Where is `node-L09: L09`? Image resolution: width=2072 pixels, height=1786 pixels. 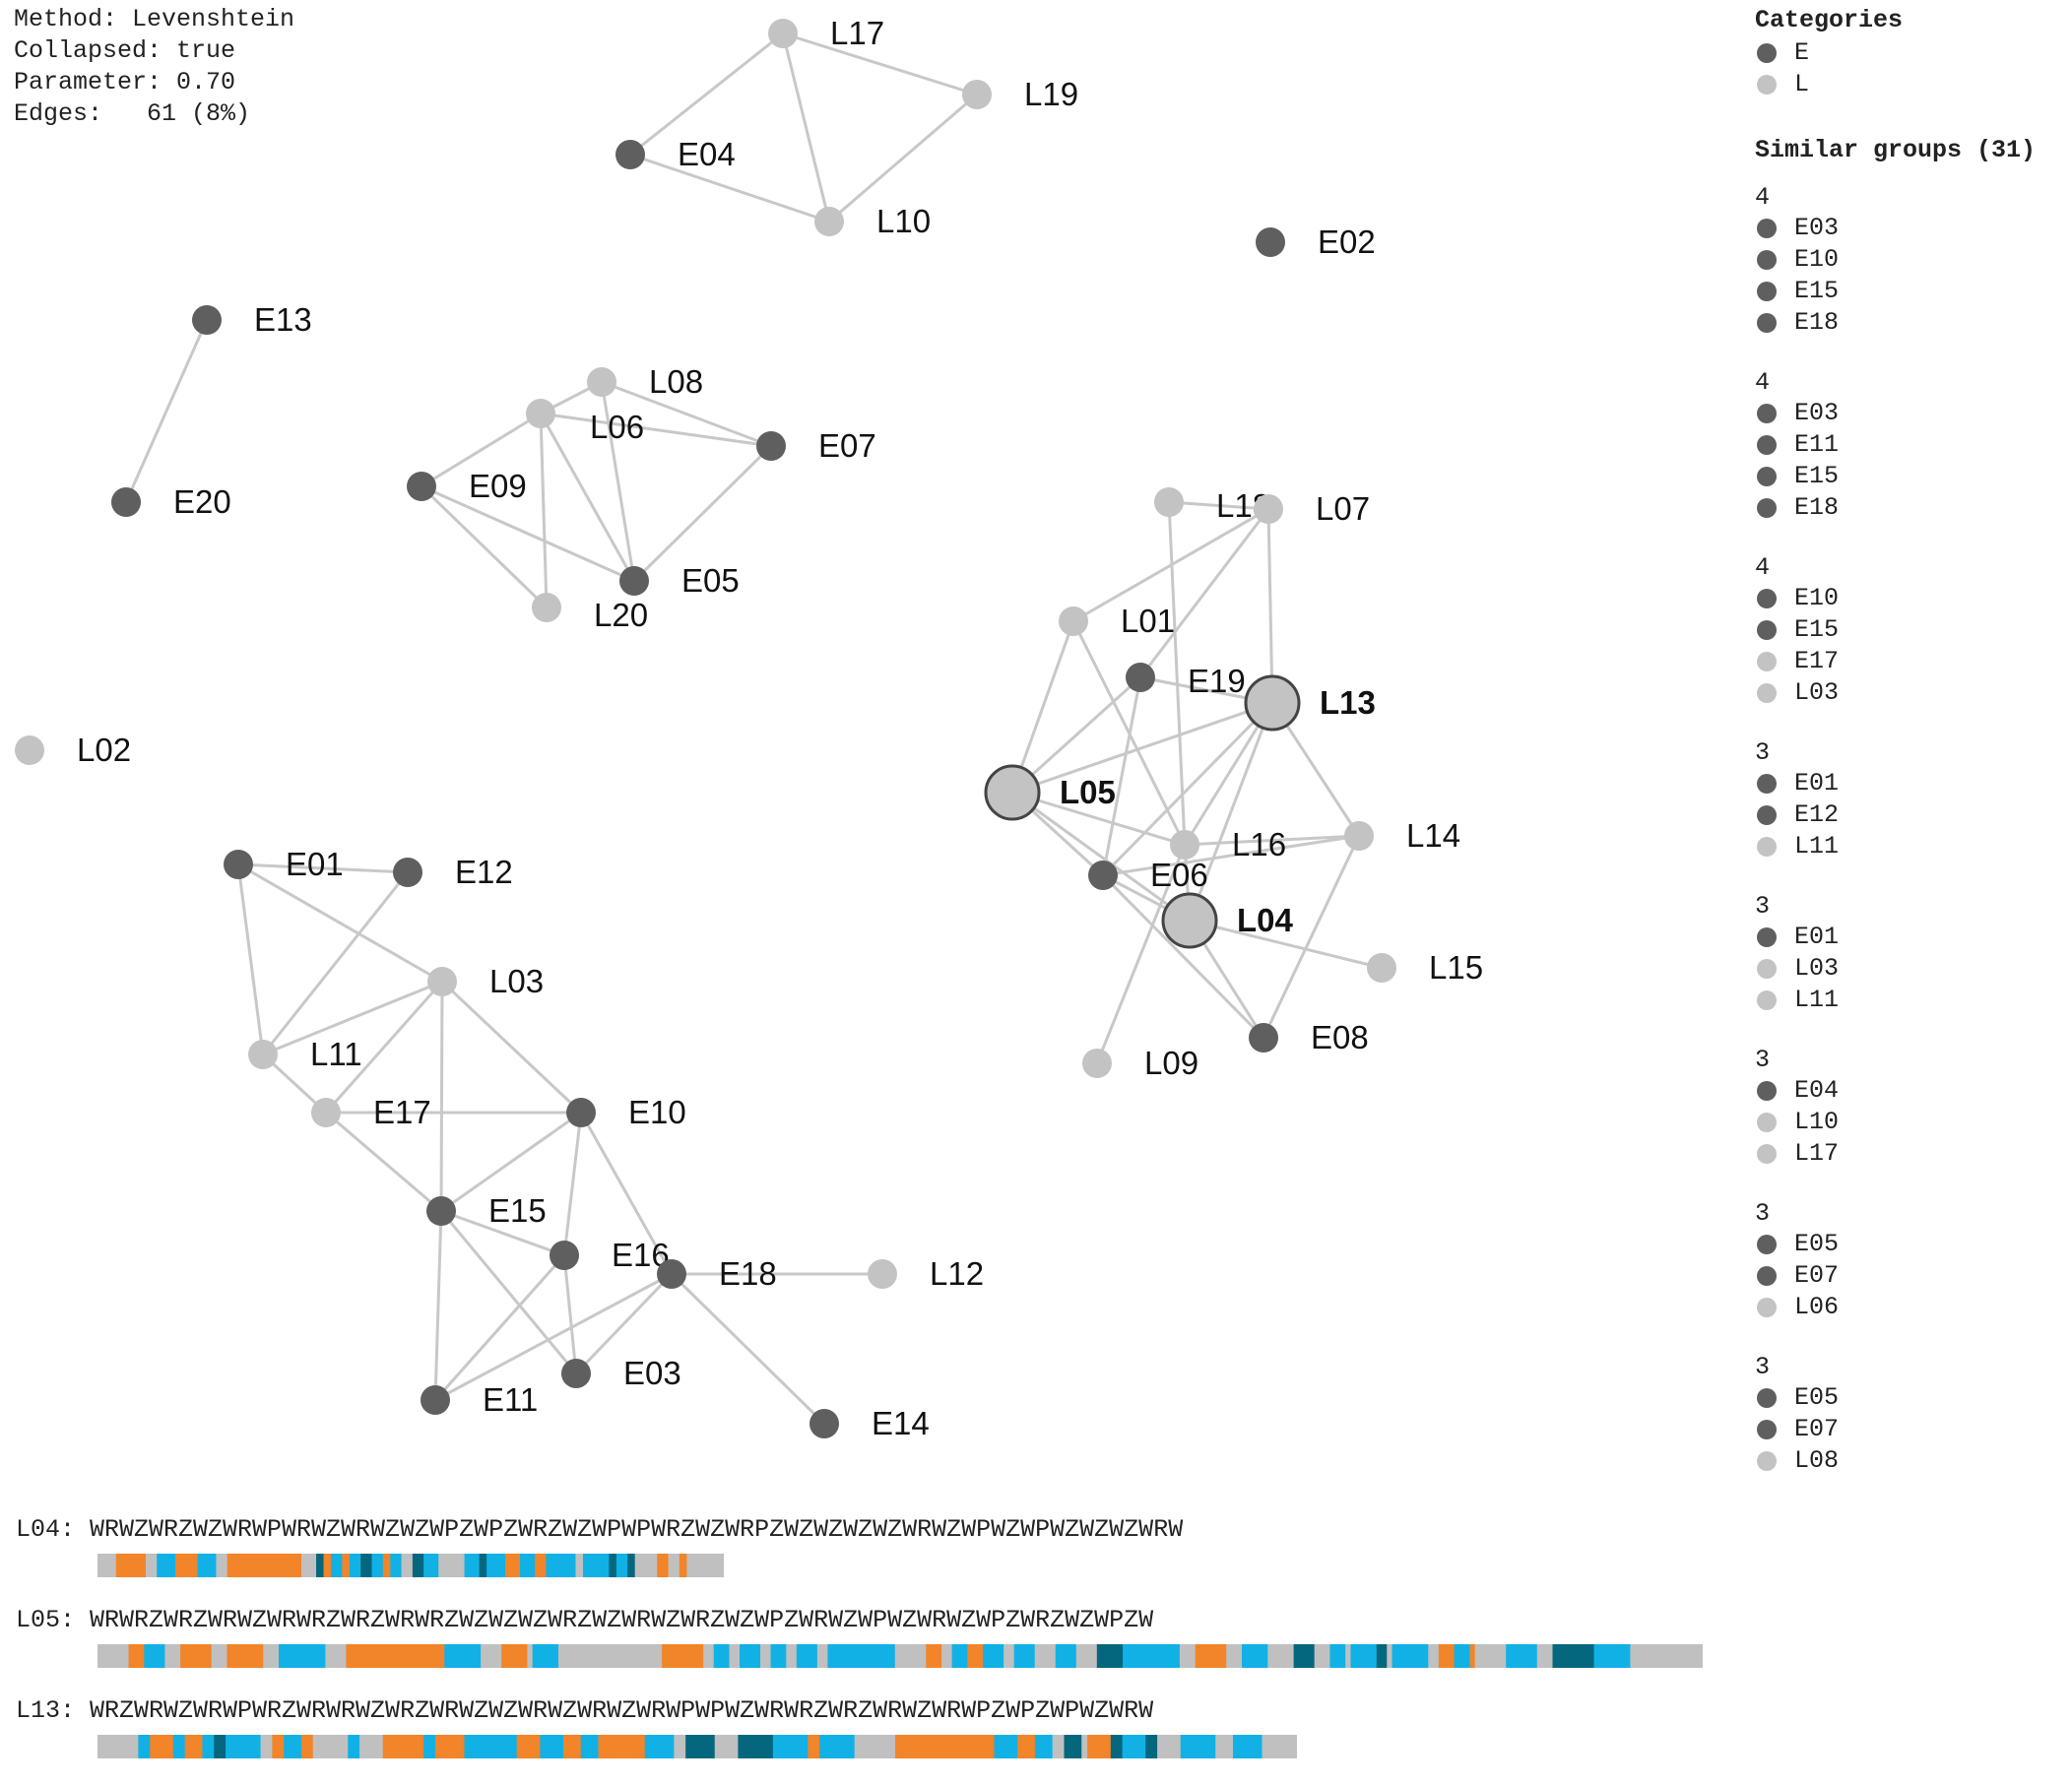
node-L09: L09 is located at coordinates (1140, 1063).